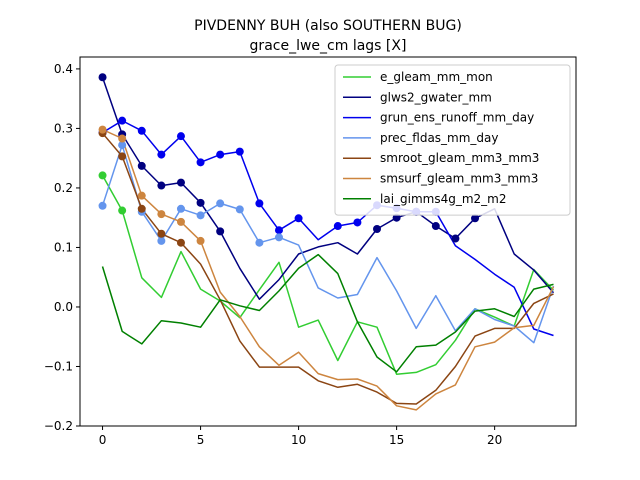 The width and height of the screenshot is (640, 480). What do you see at coordinates (459, 158) in the screenshot?
I see `legend-label-smroot_gleam_mm3_mm3: smroot_gleam_mm3_mm3` at bounding box center [459, 158].